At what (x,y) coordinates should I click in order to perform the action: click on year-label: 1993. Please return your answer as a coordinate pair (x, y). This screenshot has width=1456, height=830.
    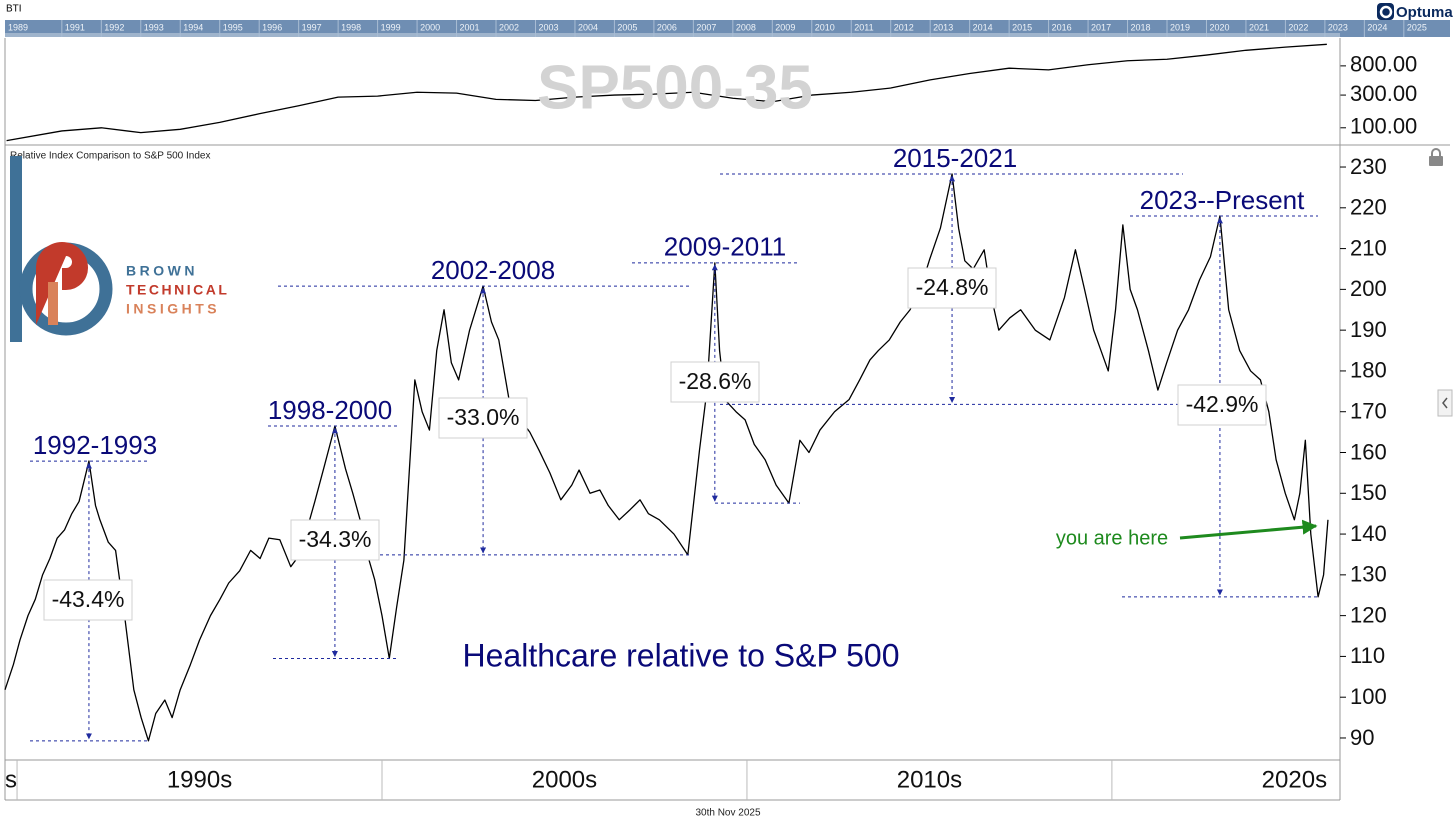
    Looking at the image, I should click on (154, 27).